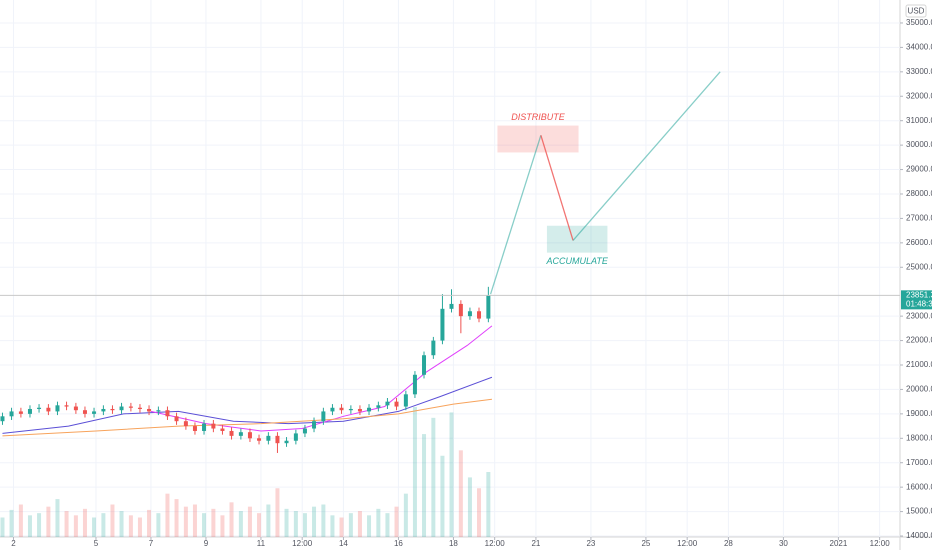 The width and height of the screenshot is (932, 550). I want to click on currency-badge, so click(916, 11).